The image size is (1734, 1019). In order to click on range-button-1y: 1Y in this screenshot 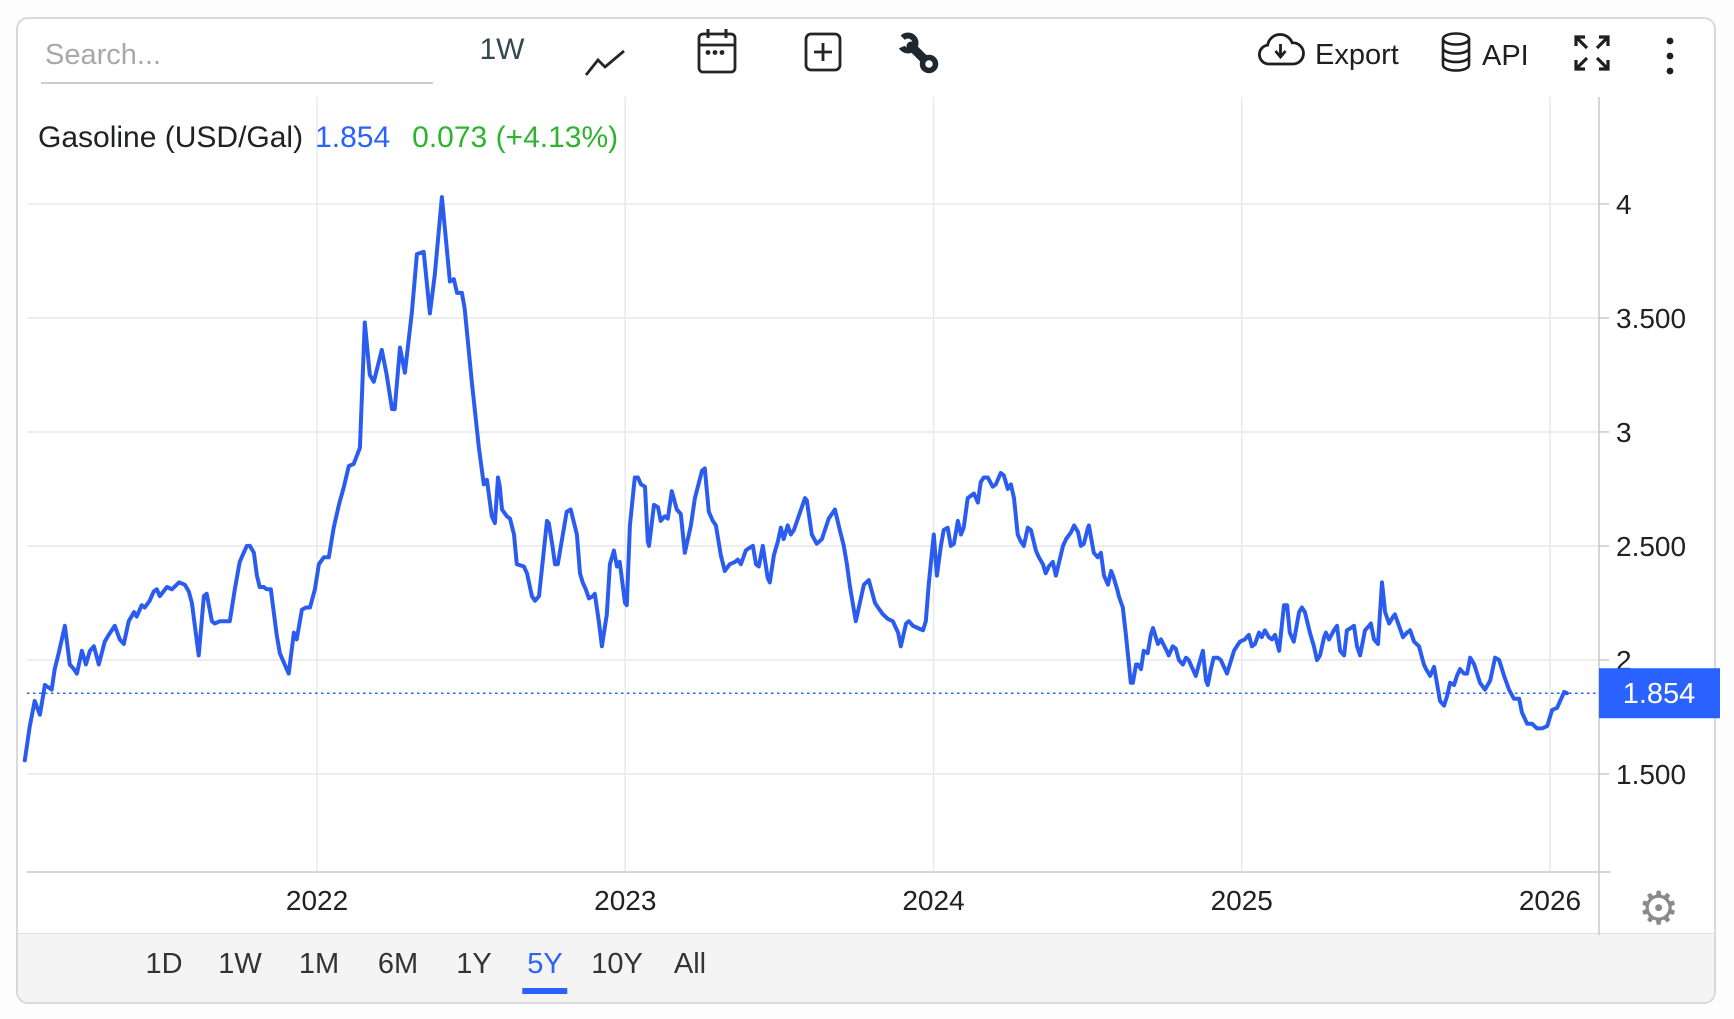, I will do `click(474, 964)`.